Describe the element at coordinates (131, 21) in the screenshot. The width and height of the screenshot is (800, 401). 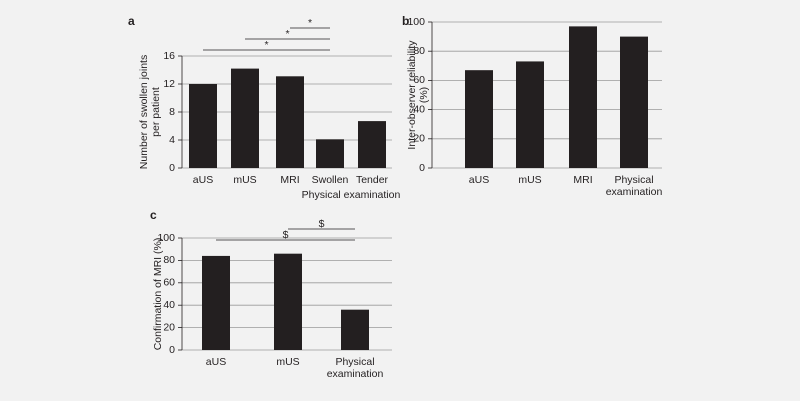
I see `panel-label: a` at that location.